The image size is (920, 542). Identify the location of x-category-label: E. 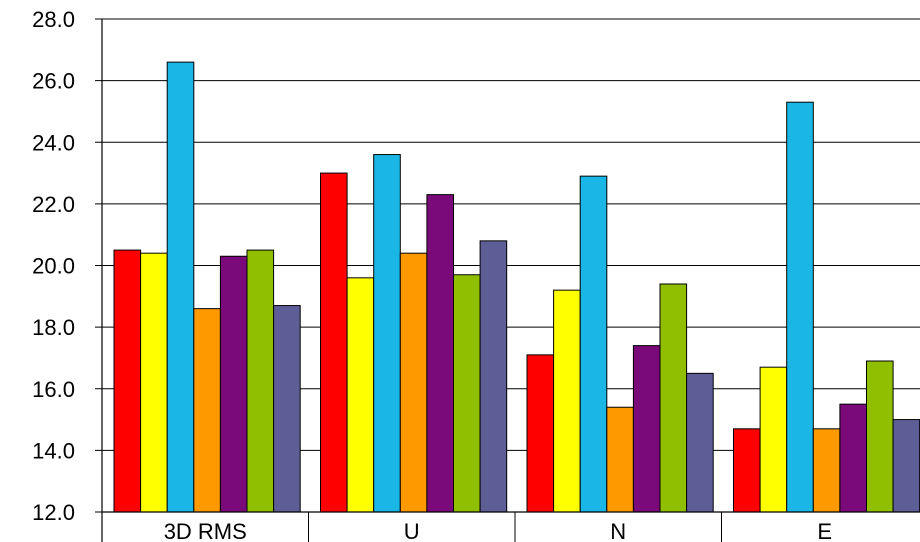
(824, 530).